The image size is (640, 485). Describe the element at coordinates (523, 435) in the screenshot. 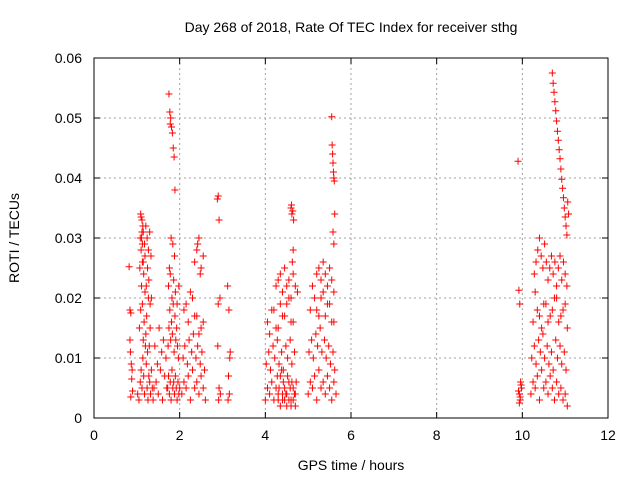

I see `x-tick-label: 10` at that location.